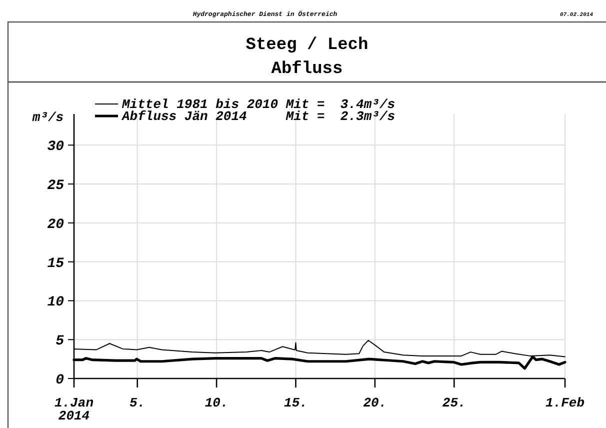 This screenshot has height=428, width=606. Describe the element at coordinates (47, 117) in the screenshot. I see `y-axis-title: m³/s` at that location.